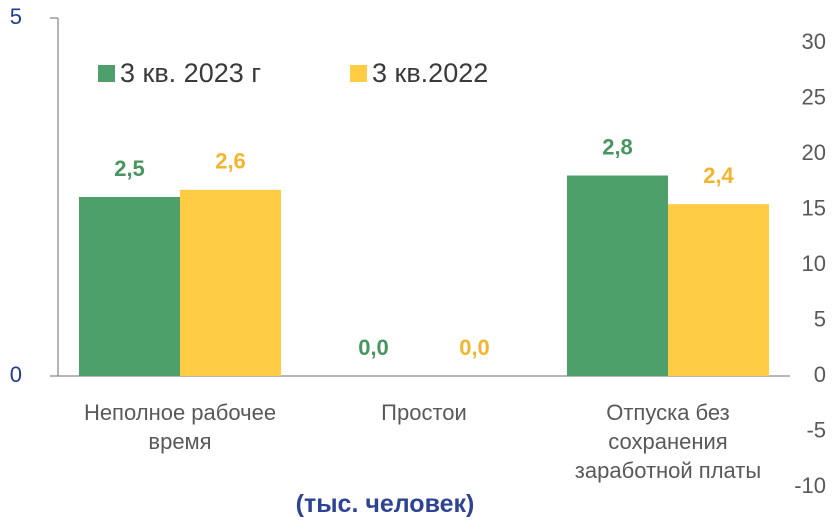 This screenshot has height=531, width=833. What do you see at coordinates (816, 429) in the screenshot?
I see `y2-tick-label: -5` at bounding box center [816, 429].